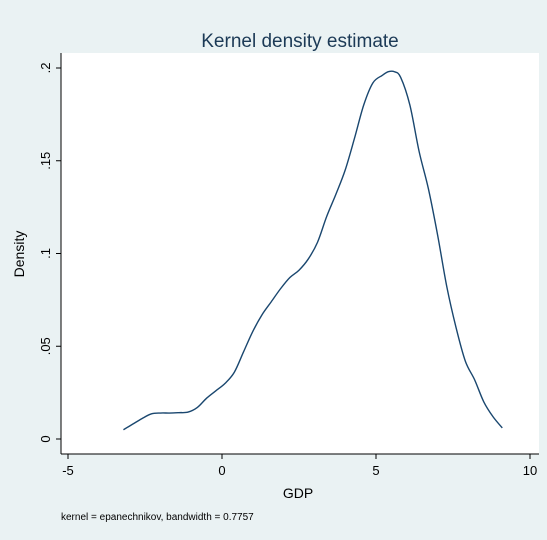  Describe the element at coordinates (45, 161) in the screenshot. I see `y-tick-label: .15` at that location.